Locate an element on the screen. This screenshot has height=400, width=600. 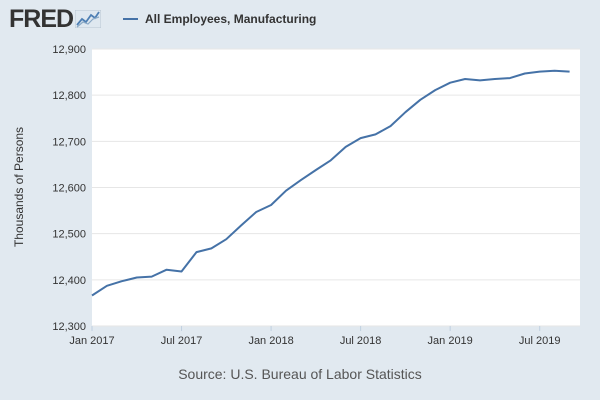
y-axis-title: Thousands of Persons is located at coordinates (19, 187).